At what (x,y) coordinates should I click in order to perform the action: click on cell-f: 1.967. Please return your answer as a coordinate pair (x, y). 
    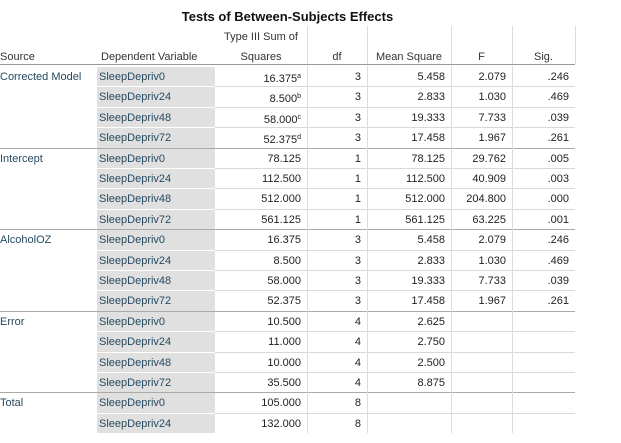
    Looking at the image, I should click on (492, 138).